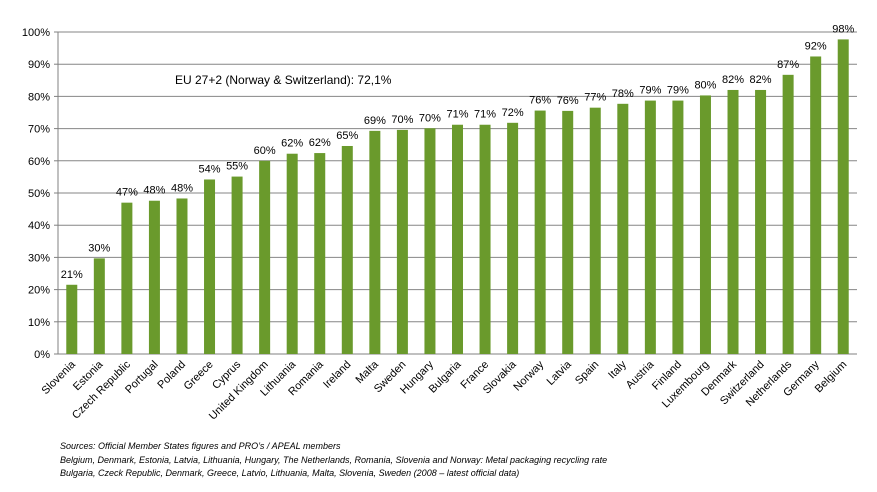 The width and height of the screenshot is (877, 492). What do you see at coordinates (587, 373) in the screenshot?
I see `x-category-label: Spain` at bounding box center [587, 373].